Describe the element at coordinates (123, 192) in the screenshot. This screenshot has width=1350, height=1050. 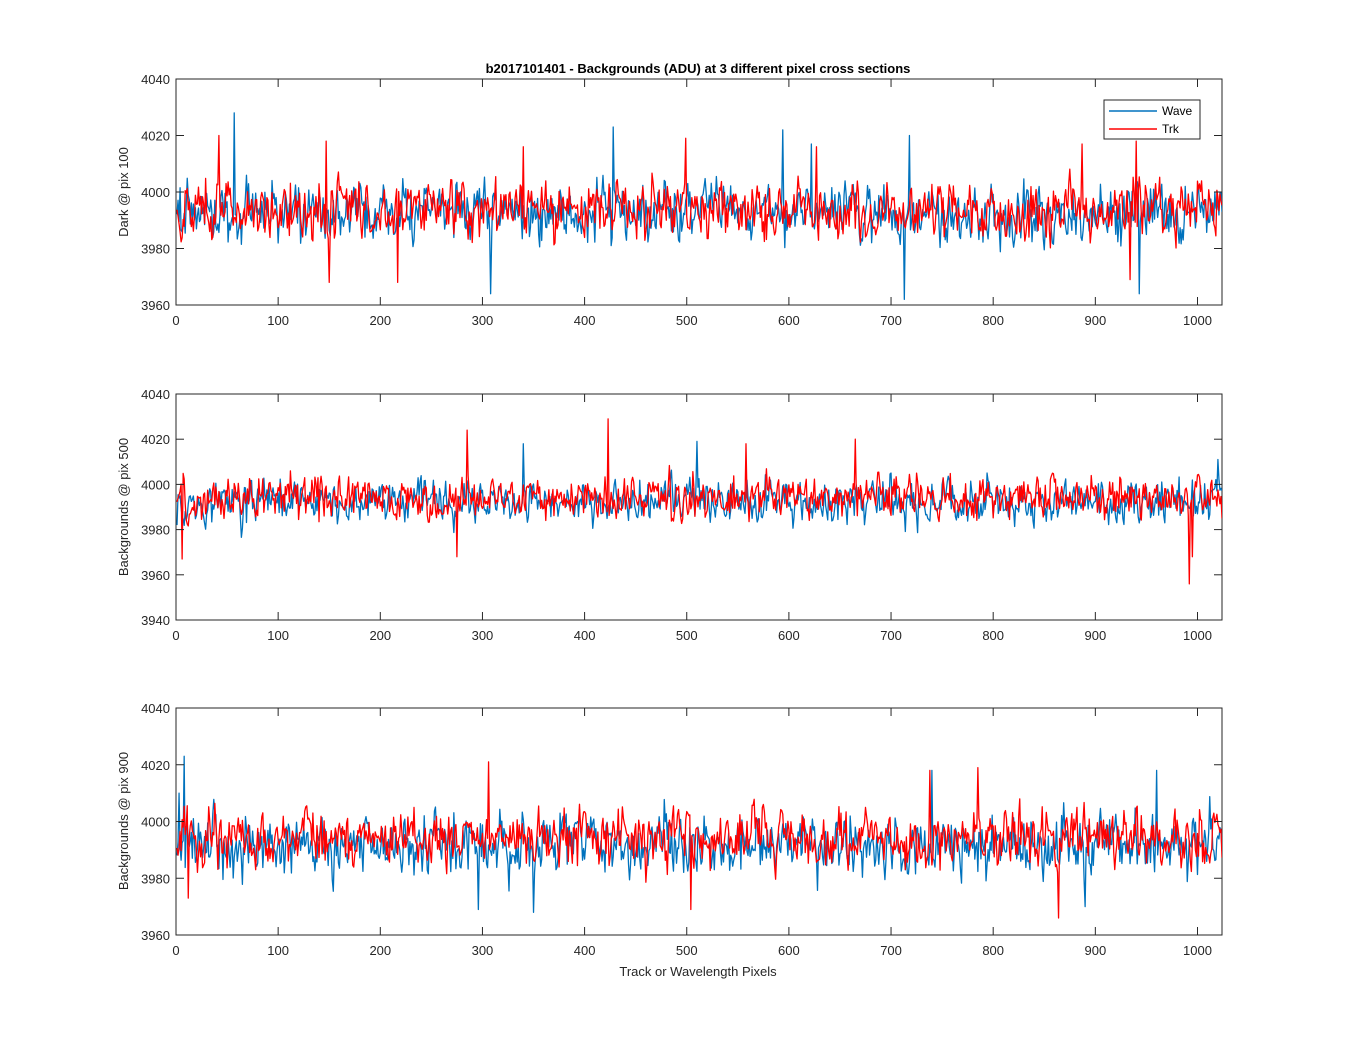
I see `ylabel-0: Dark @ pix 100` at that location.